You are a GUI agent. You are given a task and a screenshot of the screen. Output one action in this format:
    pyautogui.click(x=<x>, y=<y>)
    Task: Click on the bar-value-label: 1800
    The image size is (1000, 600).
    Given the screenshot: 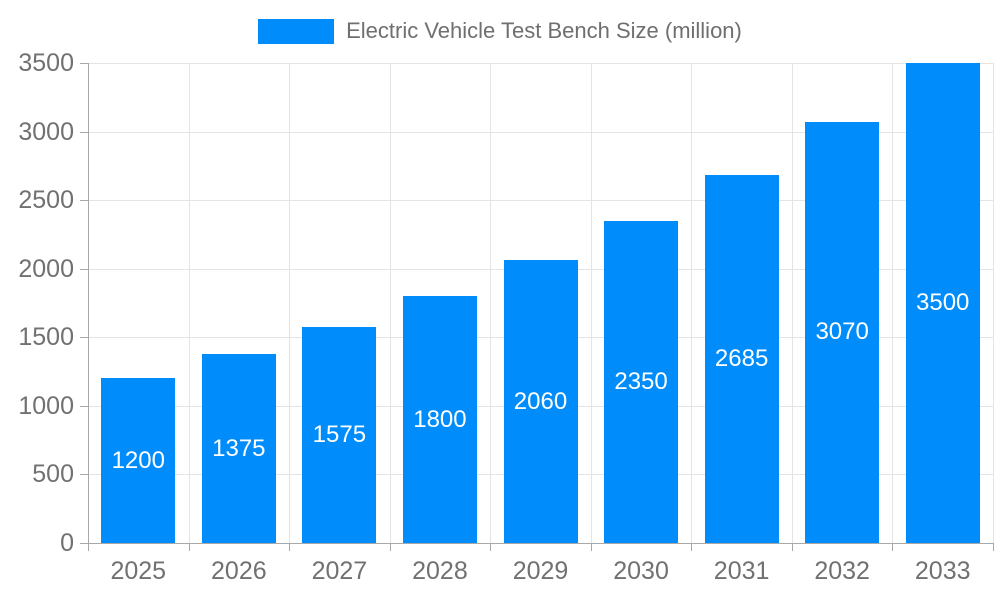 What is the action you would take?
    pyautogui.click(x=440, y=419)
    